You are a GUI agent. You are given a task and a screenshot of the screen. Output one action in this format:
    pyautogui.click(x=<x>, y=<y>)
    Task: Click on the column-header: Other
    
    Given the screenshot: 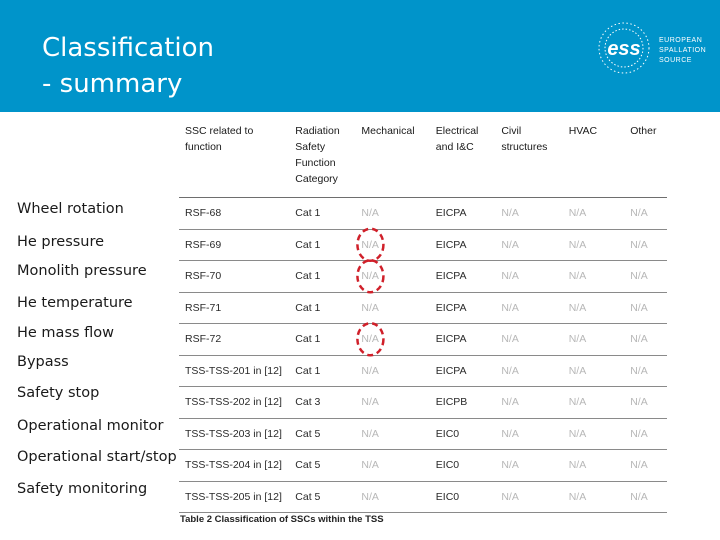 What is the action you would take?
    pyautogui.click(x=645, y=158)
    